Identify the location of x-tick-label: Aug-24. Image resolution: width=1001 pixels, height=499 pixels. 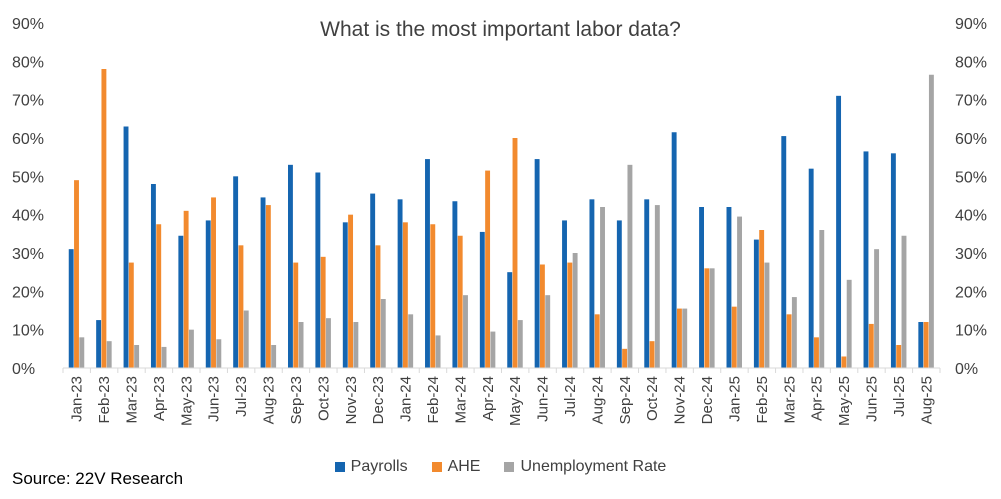
(597, 400).